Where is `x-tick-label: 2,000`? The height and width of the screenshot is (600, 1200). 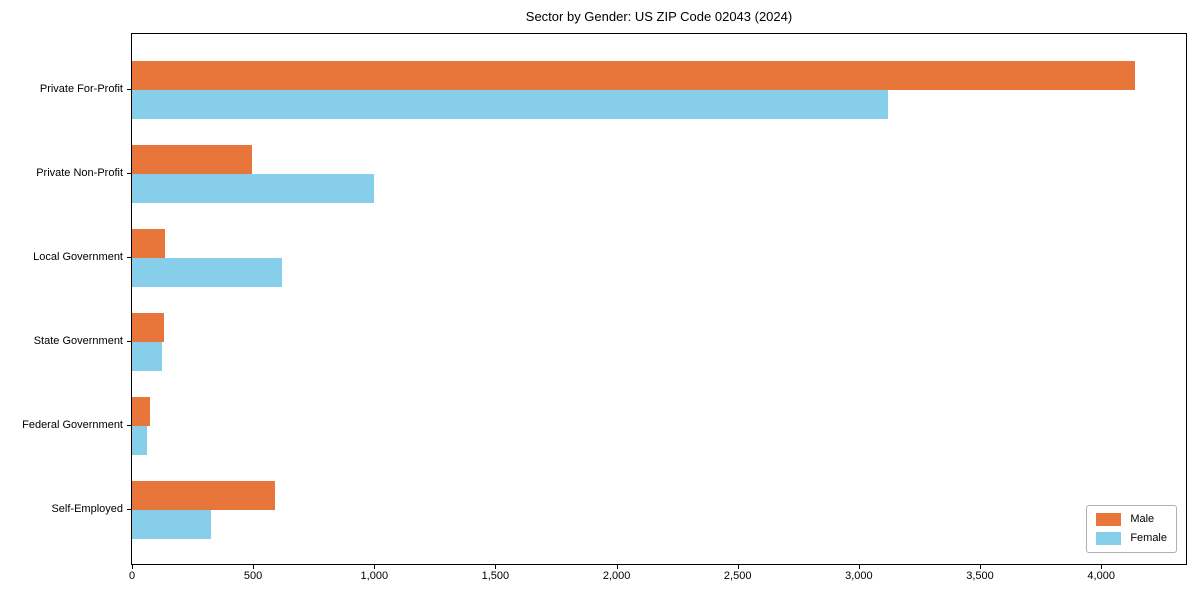 x-tick-label: 2,000 is located at coordinates (616, 576).